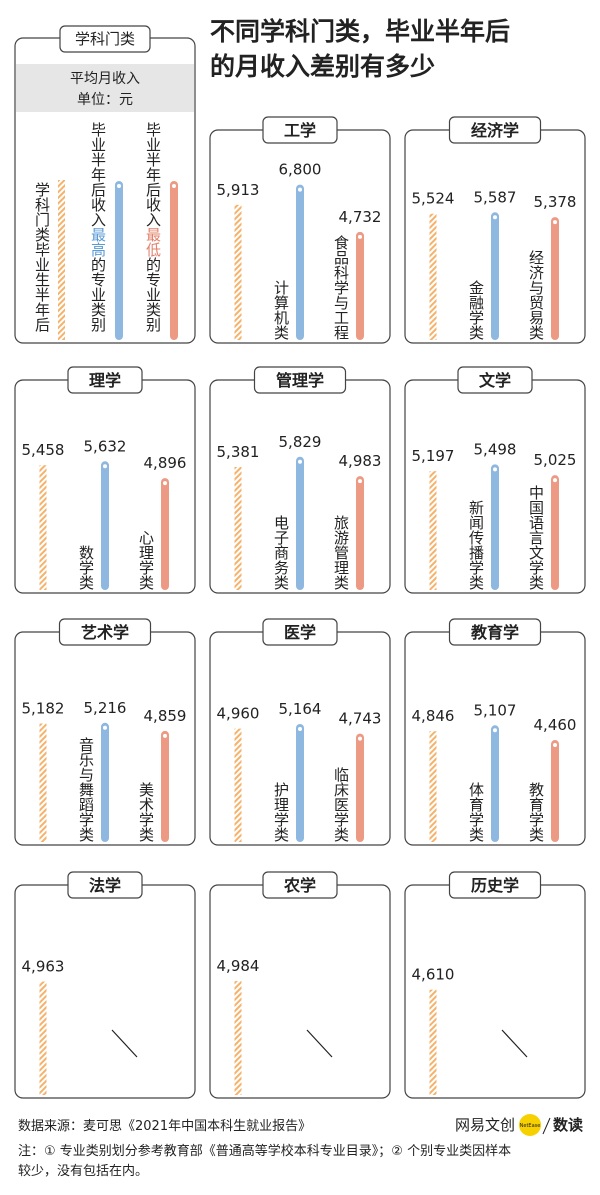 The image size is (600, 1195). Describe the element at coordinates (568, 1125) in the screenshot. I see `logo-tail: 数读` at that location.